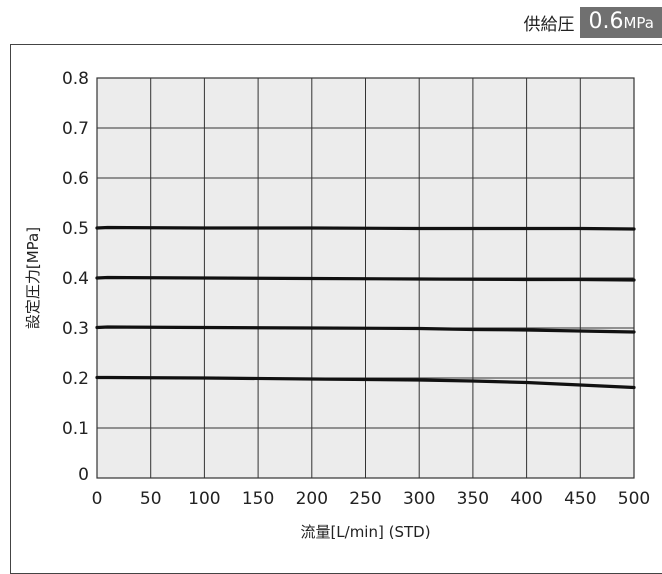  Describe the element at coordinates (97, 499) in the screenshot. I see `x-tick-label: 0` at that location.